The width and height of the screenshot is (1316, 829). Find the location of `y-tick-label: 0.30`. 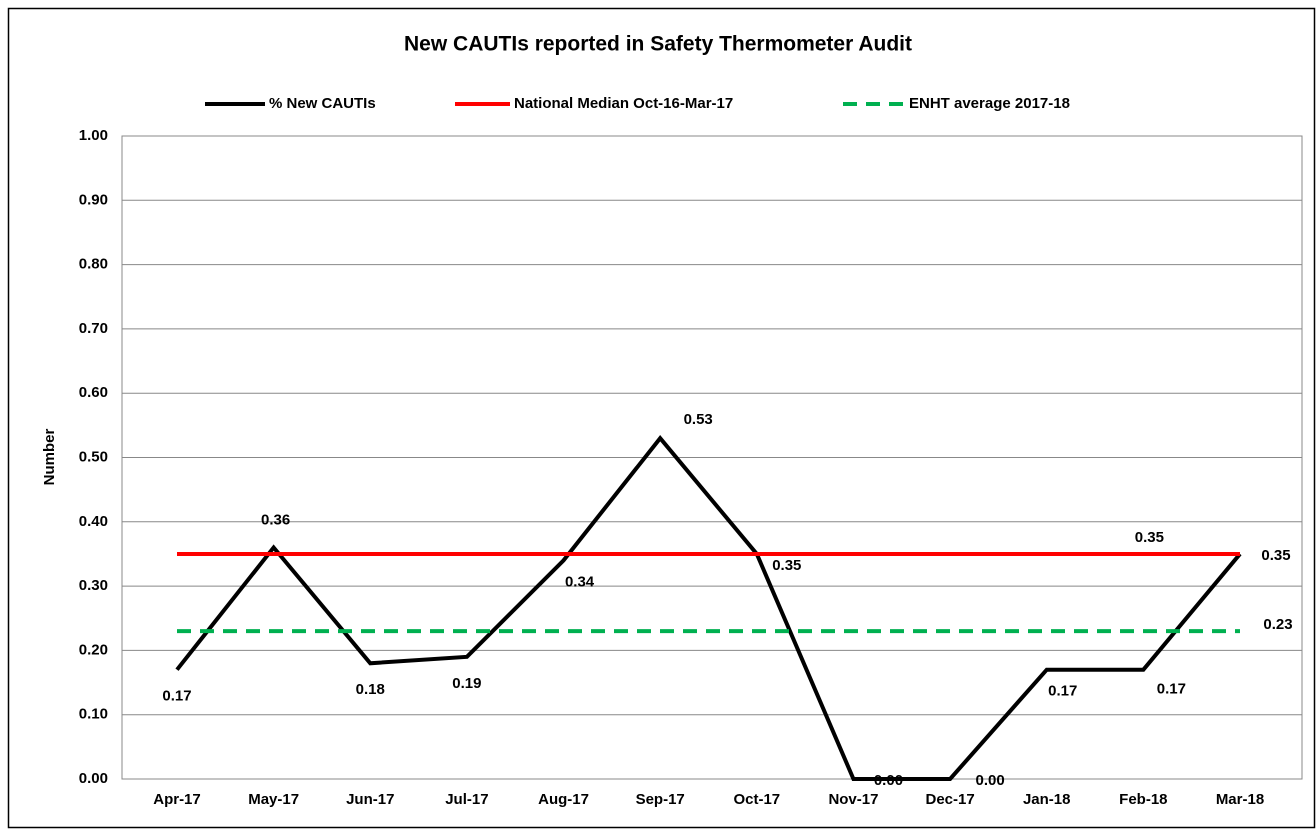

y-tick-label: 0.30 is located at coordinates (93, 585).